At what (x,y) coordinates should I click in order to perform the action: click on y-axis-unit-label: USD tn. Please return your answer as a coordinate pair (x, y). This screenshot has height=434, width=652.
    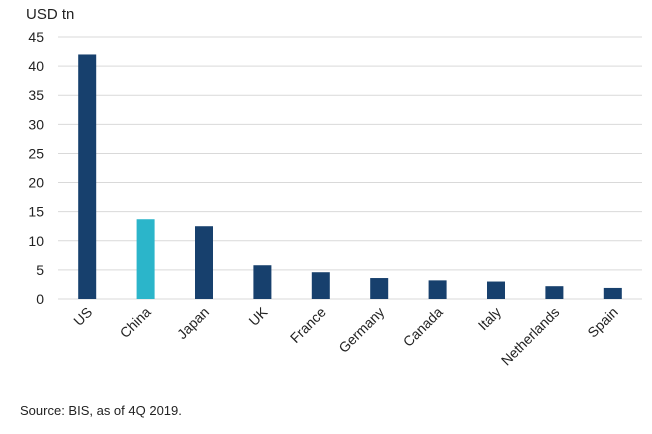
    Looking at the image, I should click on (50, 14).